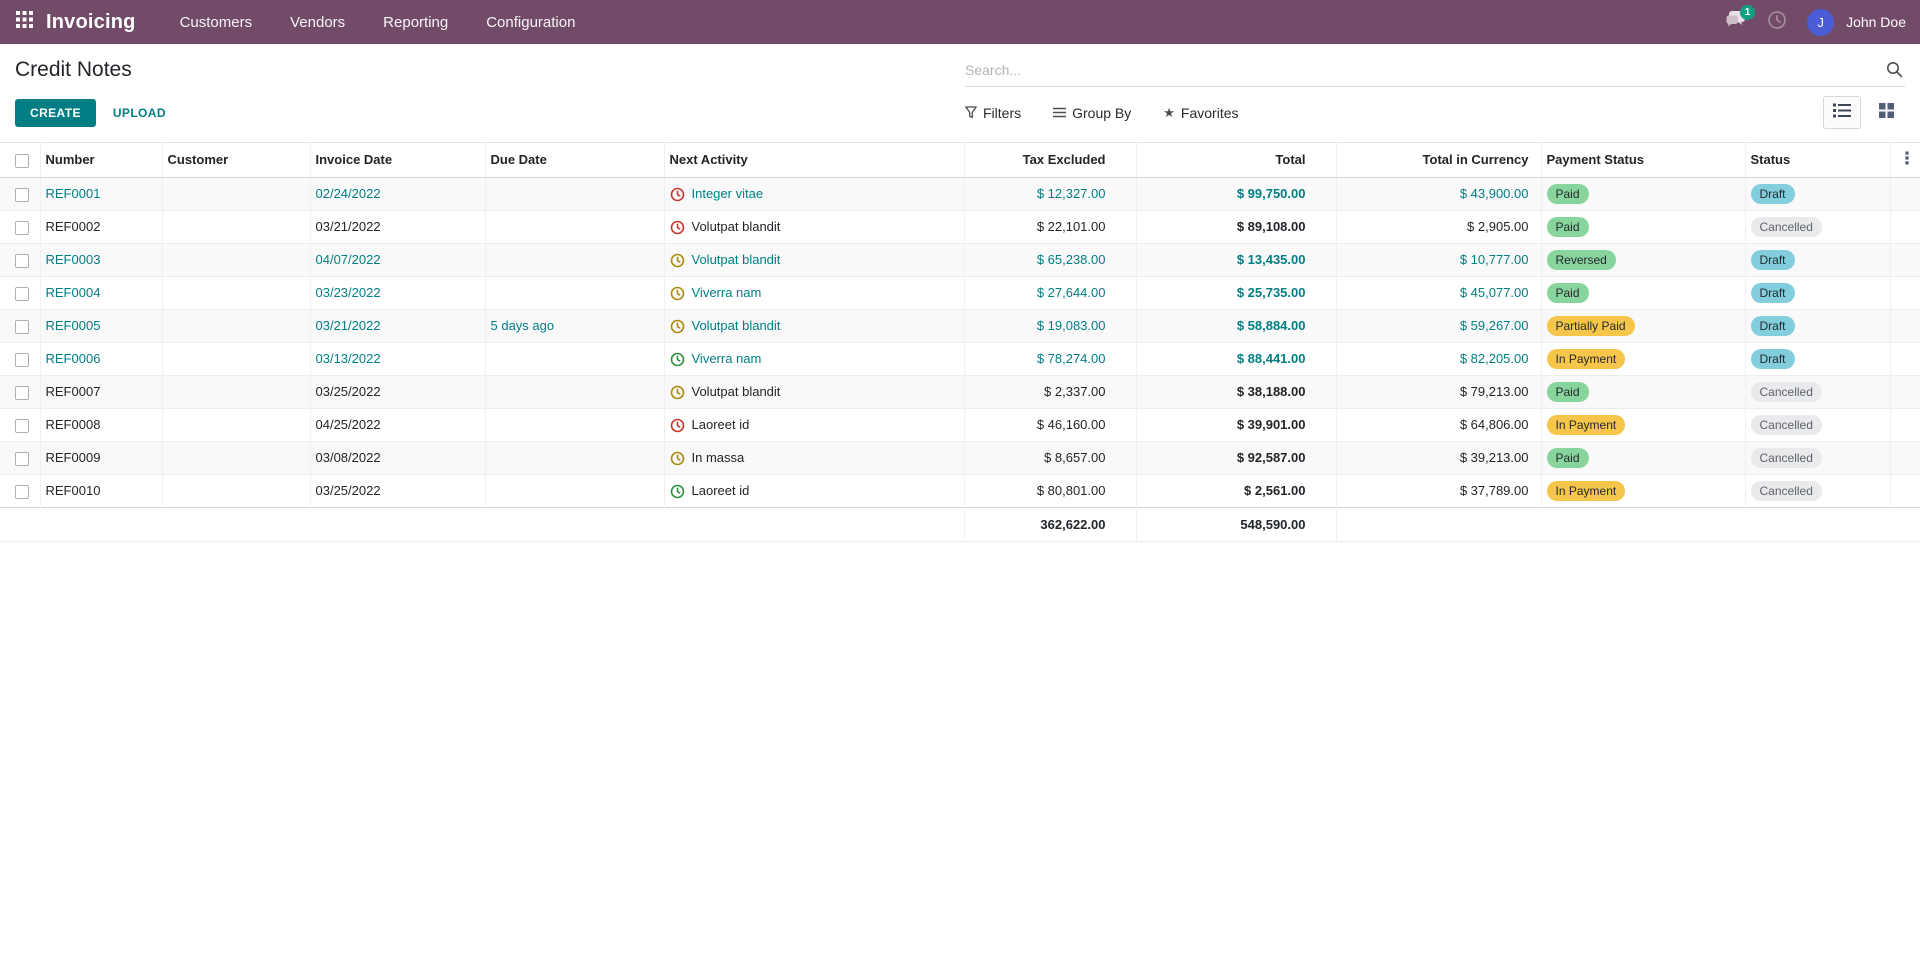  Describe the element at coordinates (1049, 491) in the screenshot. I see `tax-excluded-cell: $ 80,801.00` at that location.